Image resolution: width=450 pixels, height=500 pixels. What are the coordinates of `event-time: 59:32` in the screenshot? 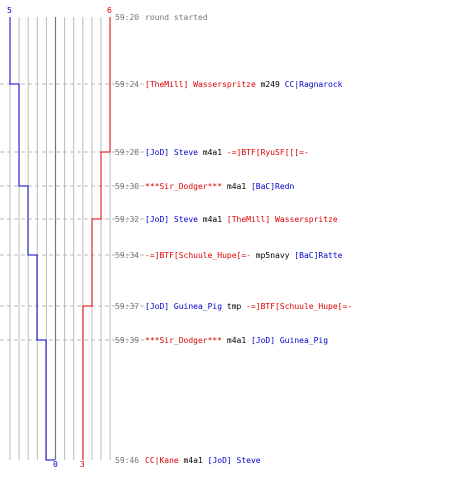 It's located at (127, 219).